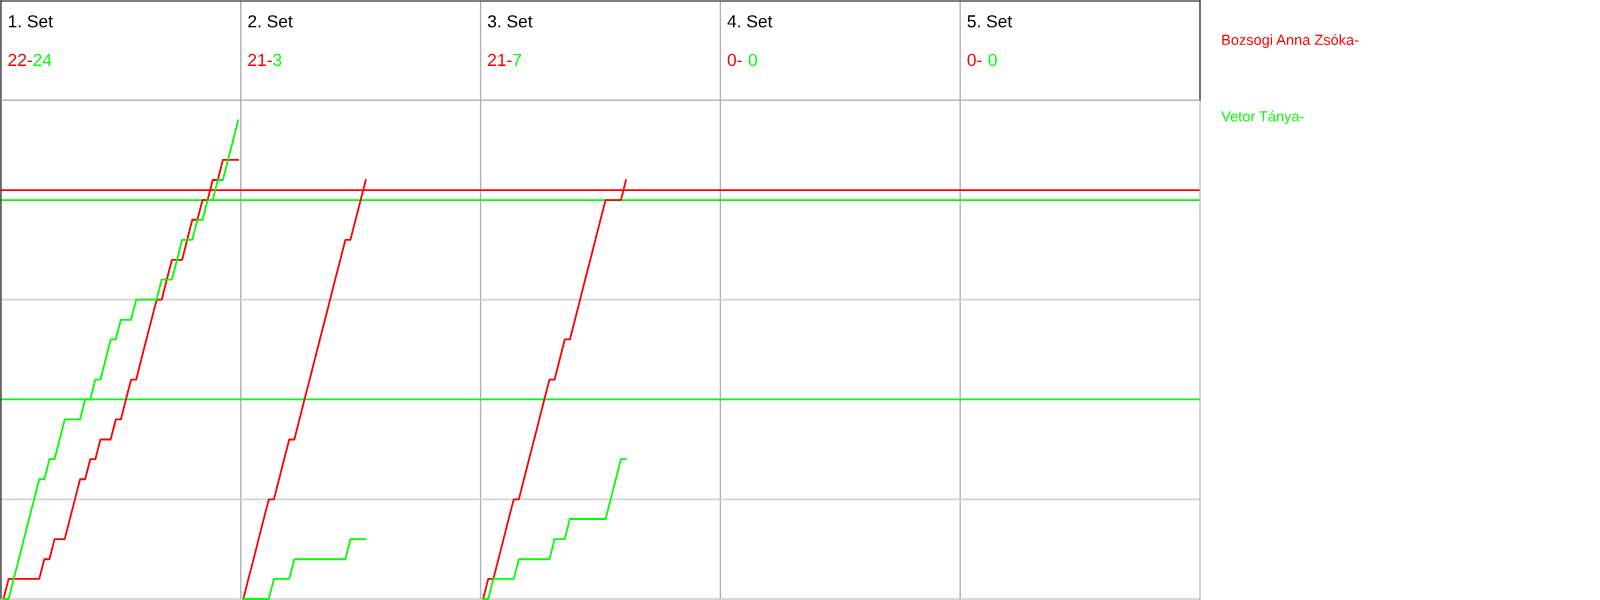 The height and width of the screenshot is (600, 1600). Describe the element at coordinates (20, 59) in the screenshot. I see `text: 22-` at that location.